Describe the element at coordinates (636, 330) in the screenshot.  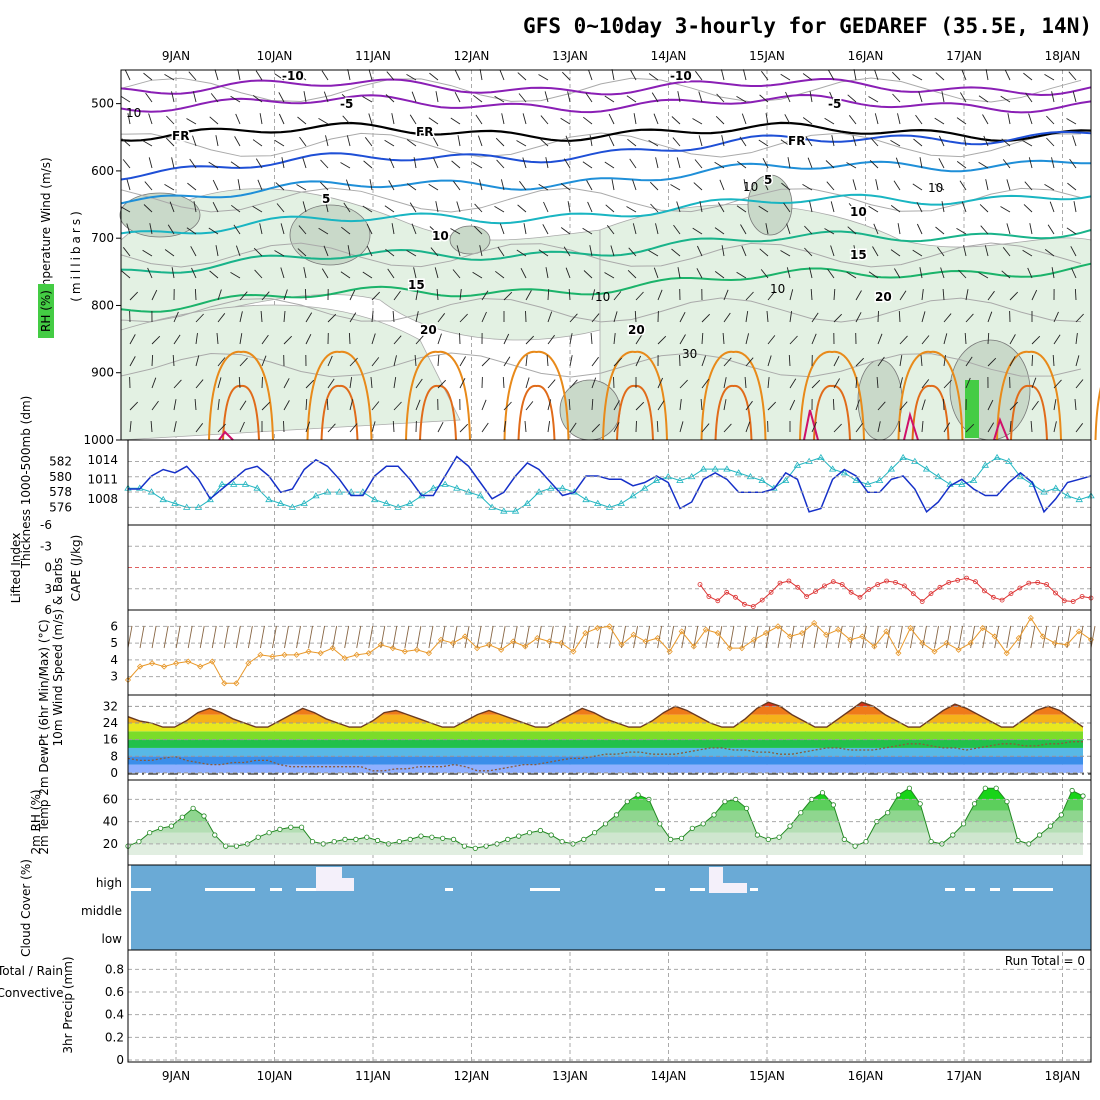
I see `contour-label: 20` at that location.